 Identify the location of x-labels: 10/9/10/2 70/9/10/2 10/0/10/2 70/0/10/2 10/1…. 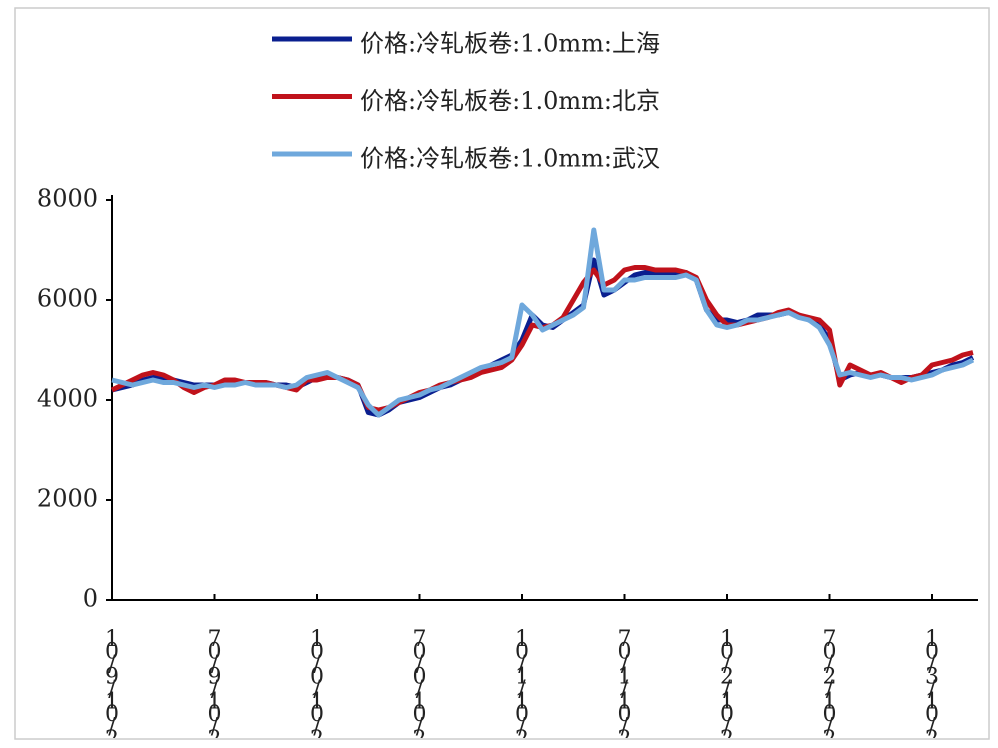
(522, 687).